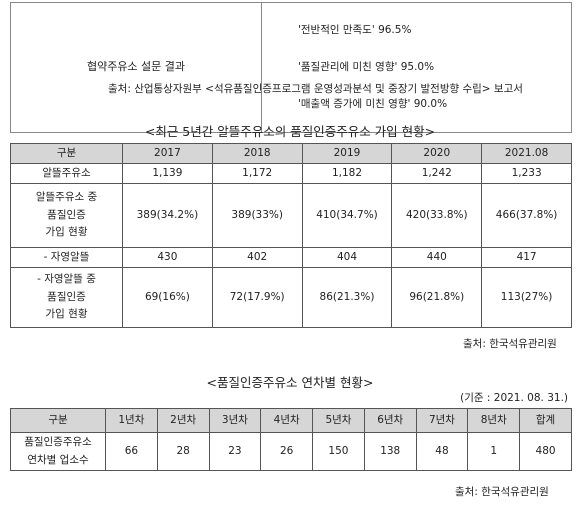 This screenshot has height=507, width=580. Describe the element at coordinates (347, 215) in the screenshot. I see `cell: 410(34.7%)` at that location.